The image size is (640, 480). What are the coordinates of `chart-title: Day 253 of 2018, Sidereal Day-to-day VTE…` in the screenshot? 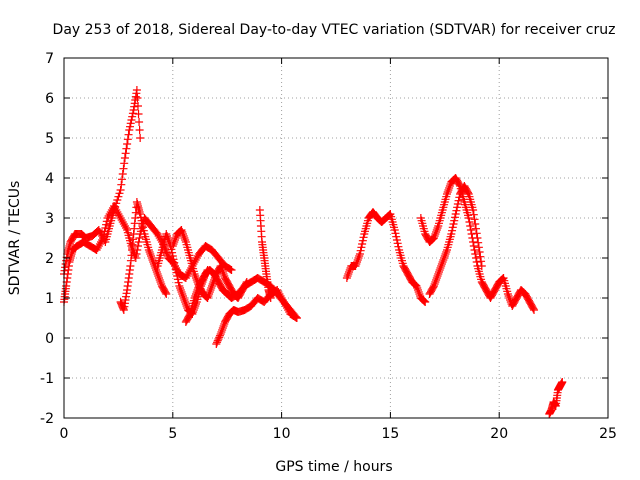 It's located at (334, 30).